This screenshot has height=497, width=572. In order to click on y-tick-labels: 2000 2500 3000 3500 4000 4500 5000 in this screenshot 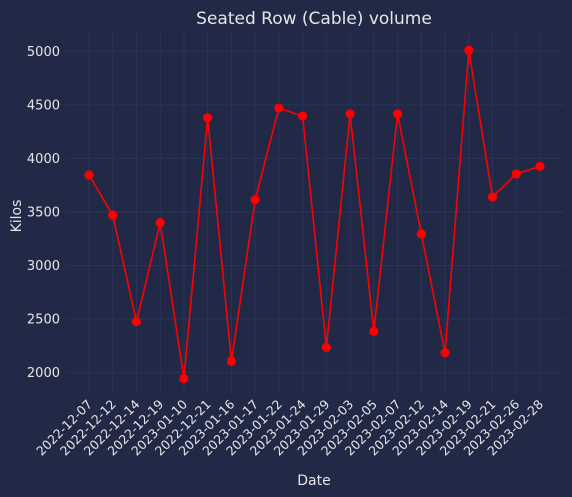, I will do `click(43, 213)`.